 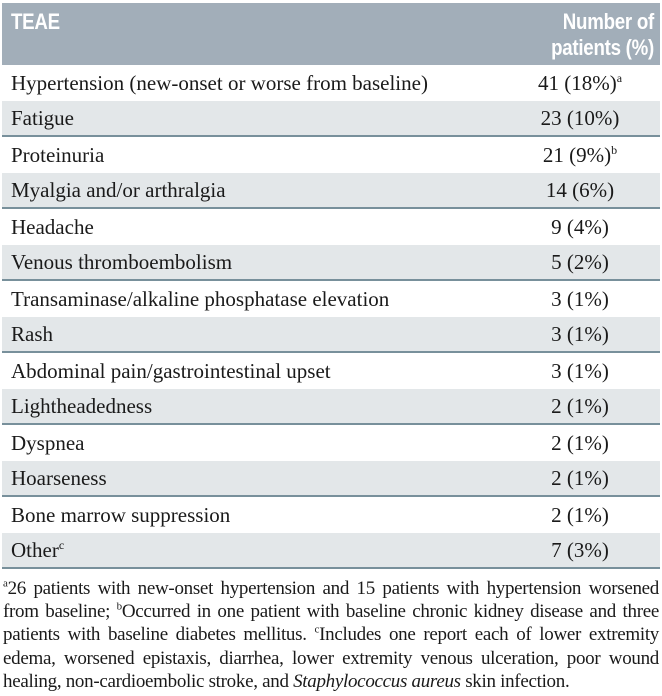 I want to click on footnote-ref: a, so click(x=619, y=77).